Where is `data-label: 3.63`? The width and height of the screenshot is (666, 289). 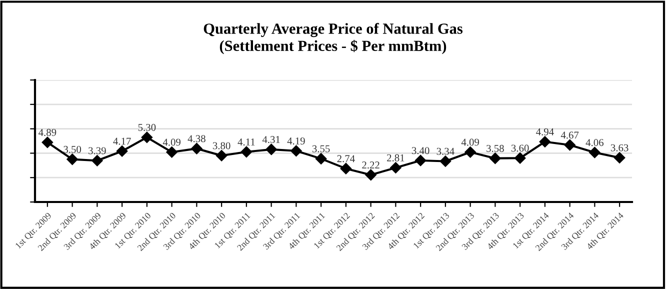 data-label: 3.63 is located at coordinates (619, 148).